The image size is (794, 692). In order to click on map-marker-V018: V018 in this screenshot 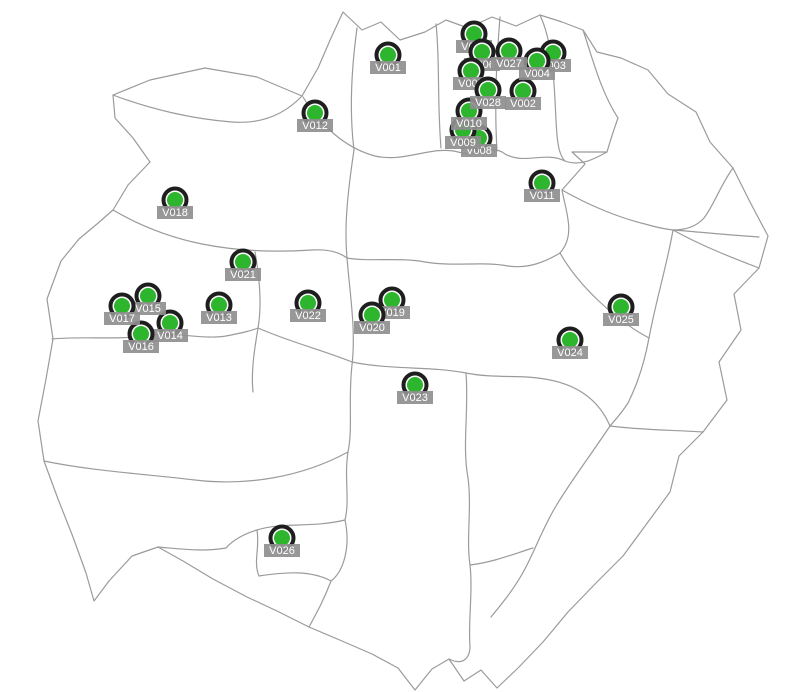, I will do `click(175, 203)`.